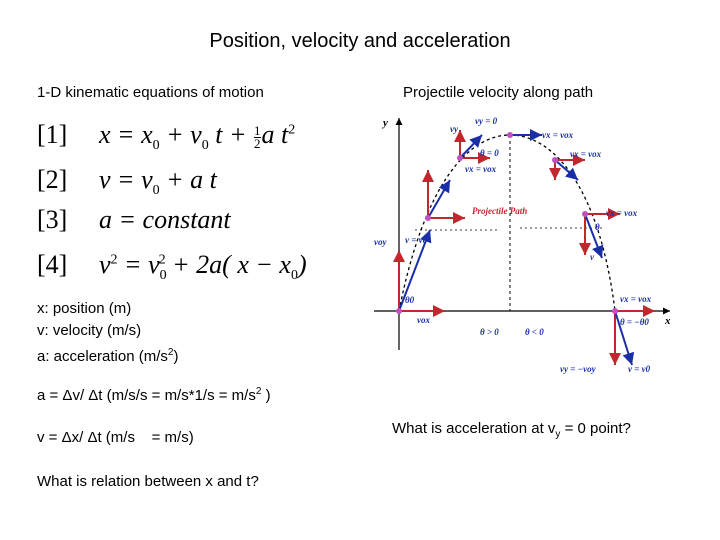  Describe the element at coordinates (52, 264) in the screenshot. I see `equation-number: [4]` at that location.